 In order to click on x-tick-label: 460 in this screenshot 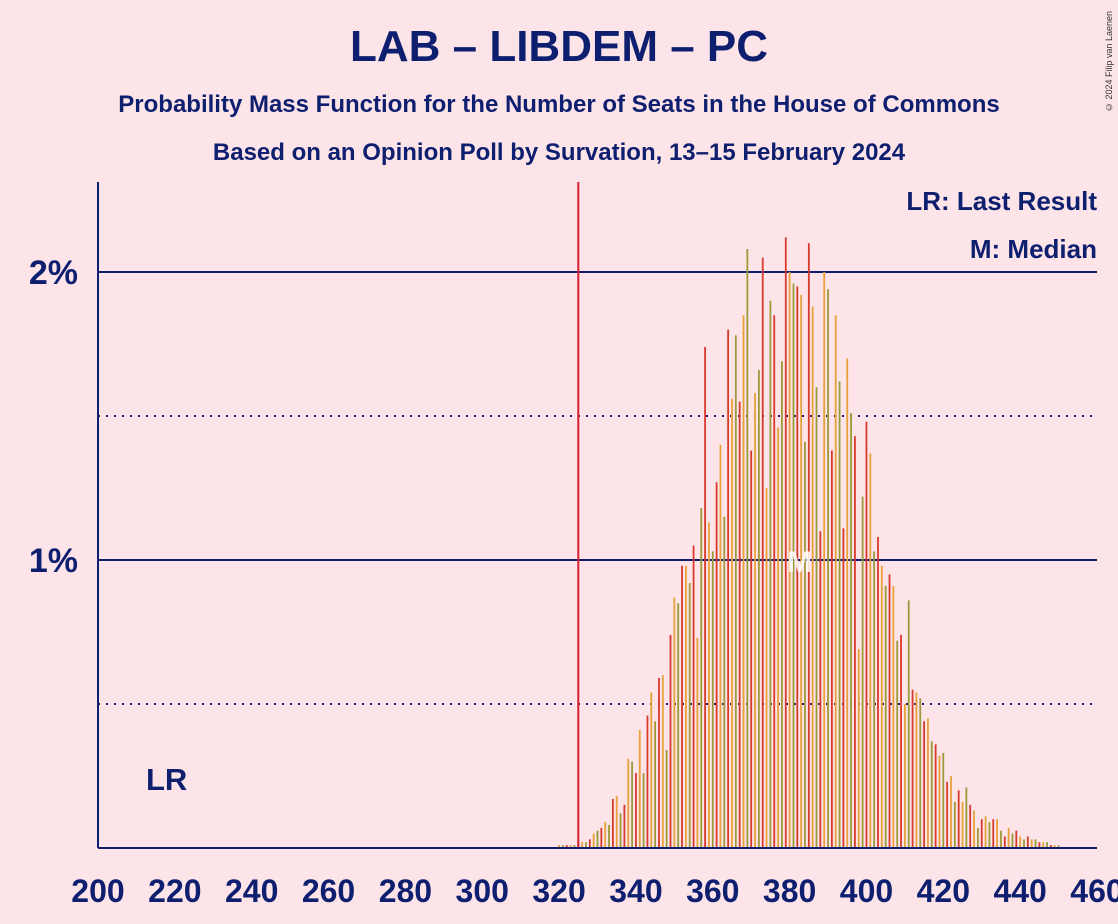, I will do `click(1094, 891)`.